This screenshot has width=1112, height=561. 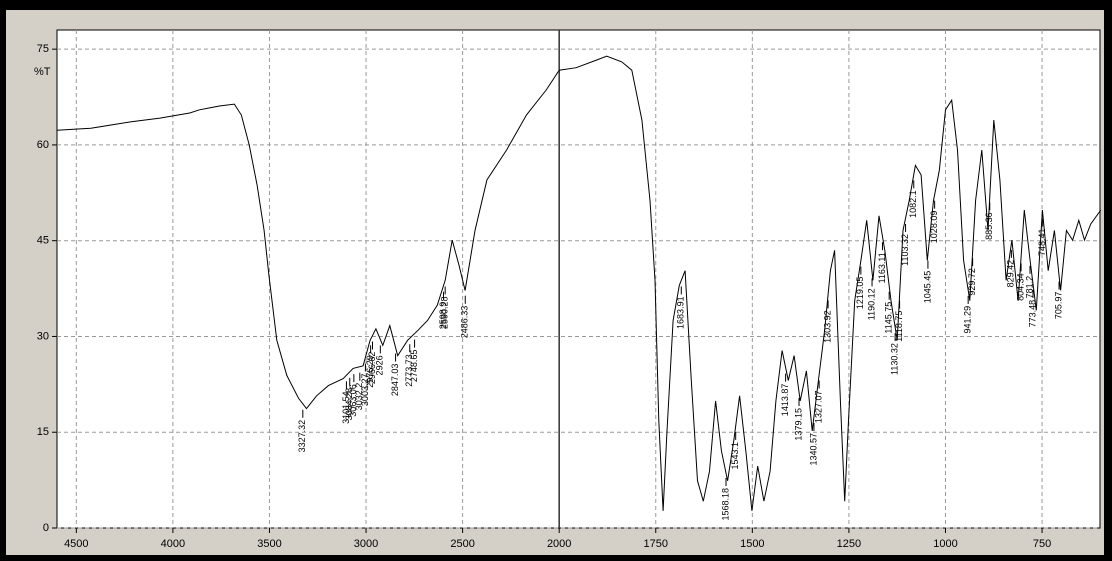 What do you see at coordinates (1042, 544) in the screenshot?
I see `x-tick-label: 750` at bounding box center [1042, 544].